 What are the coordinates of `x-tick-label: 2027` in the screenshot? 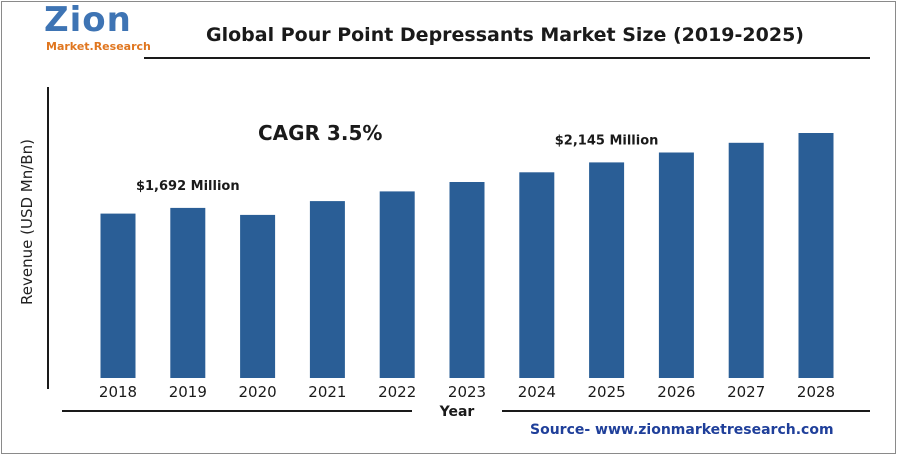 It's located at (746, 392).